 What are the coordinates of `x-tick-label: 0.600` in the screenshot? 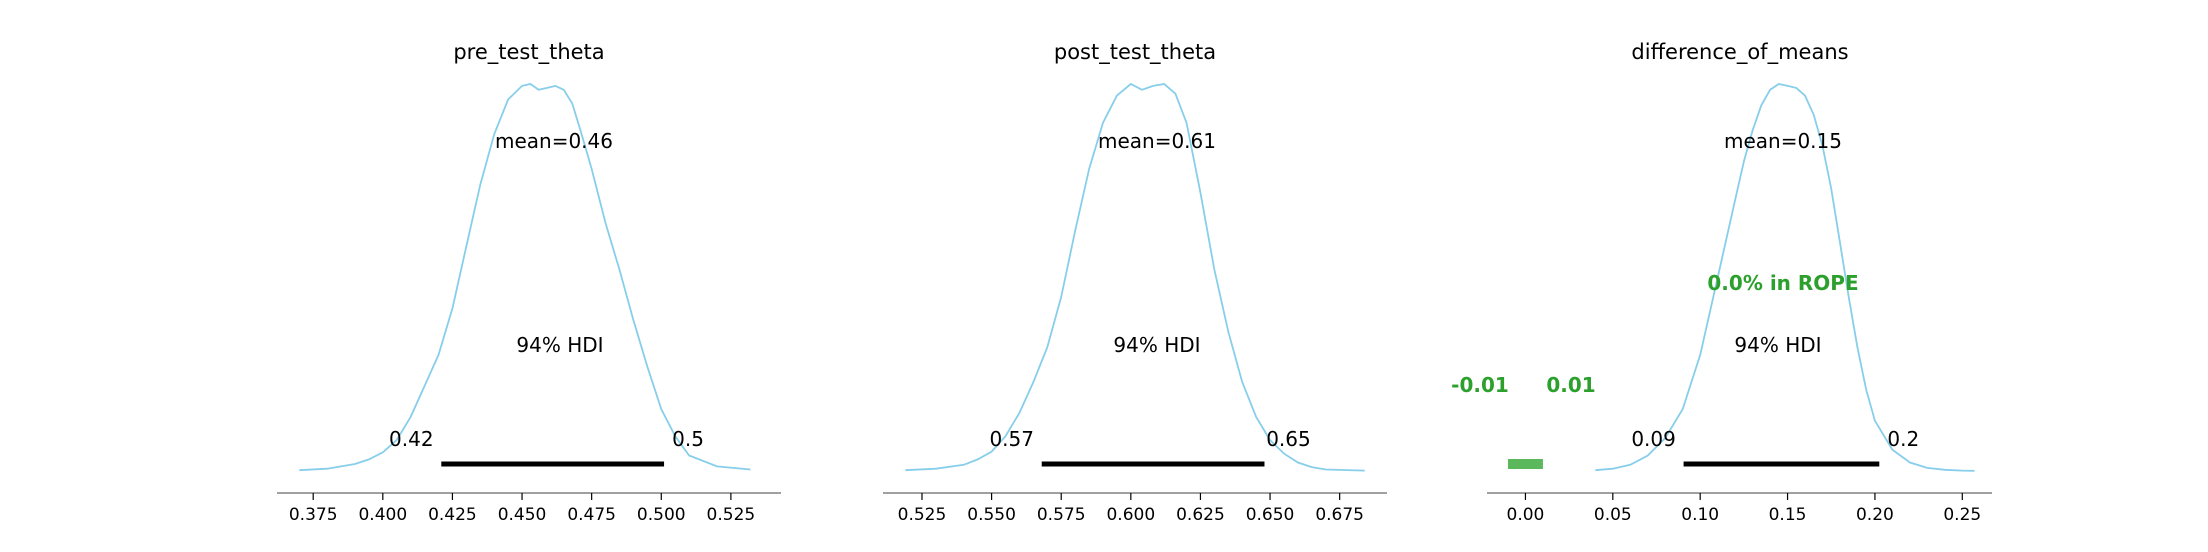 It's located at (1130, 515).